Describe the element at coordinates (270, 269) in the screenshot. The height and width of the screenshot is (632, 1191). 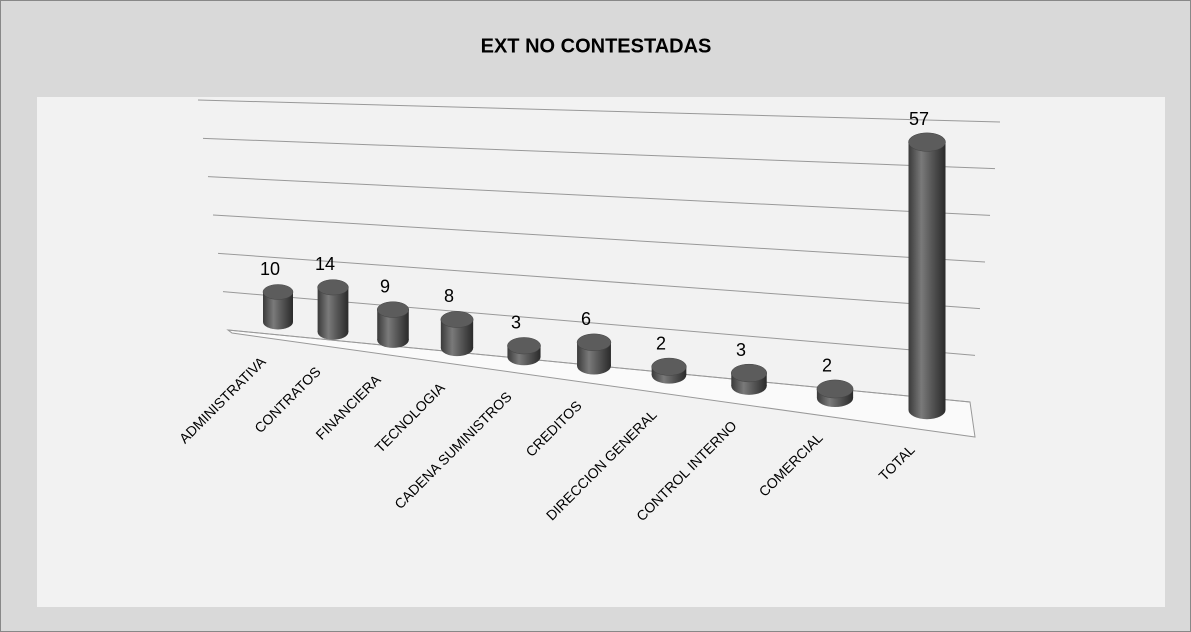
I see `data-label: 10` at that location.